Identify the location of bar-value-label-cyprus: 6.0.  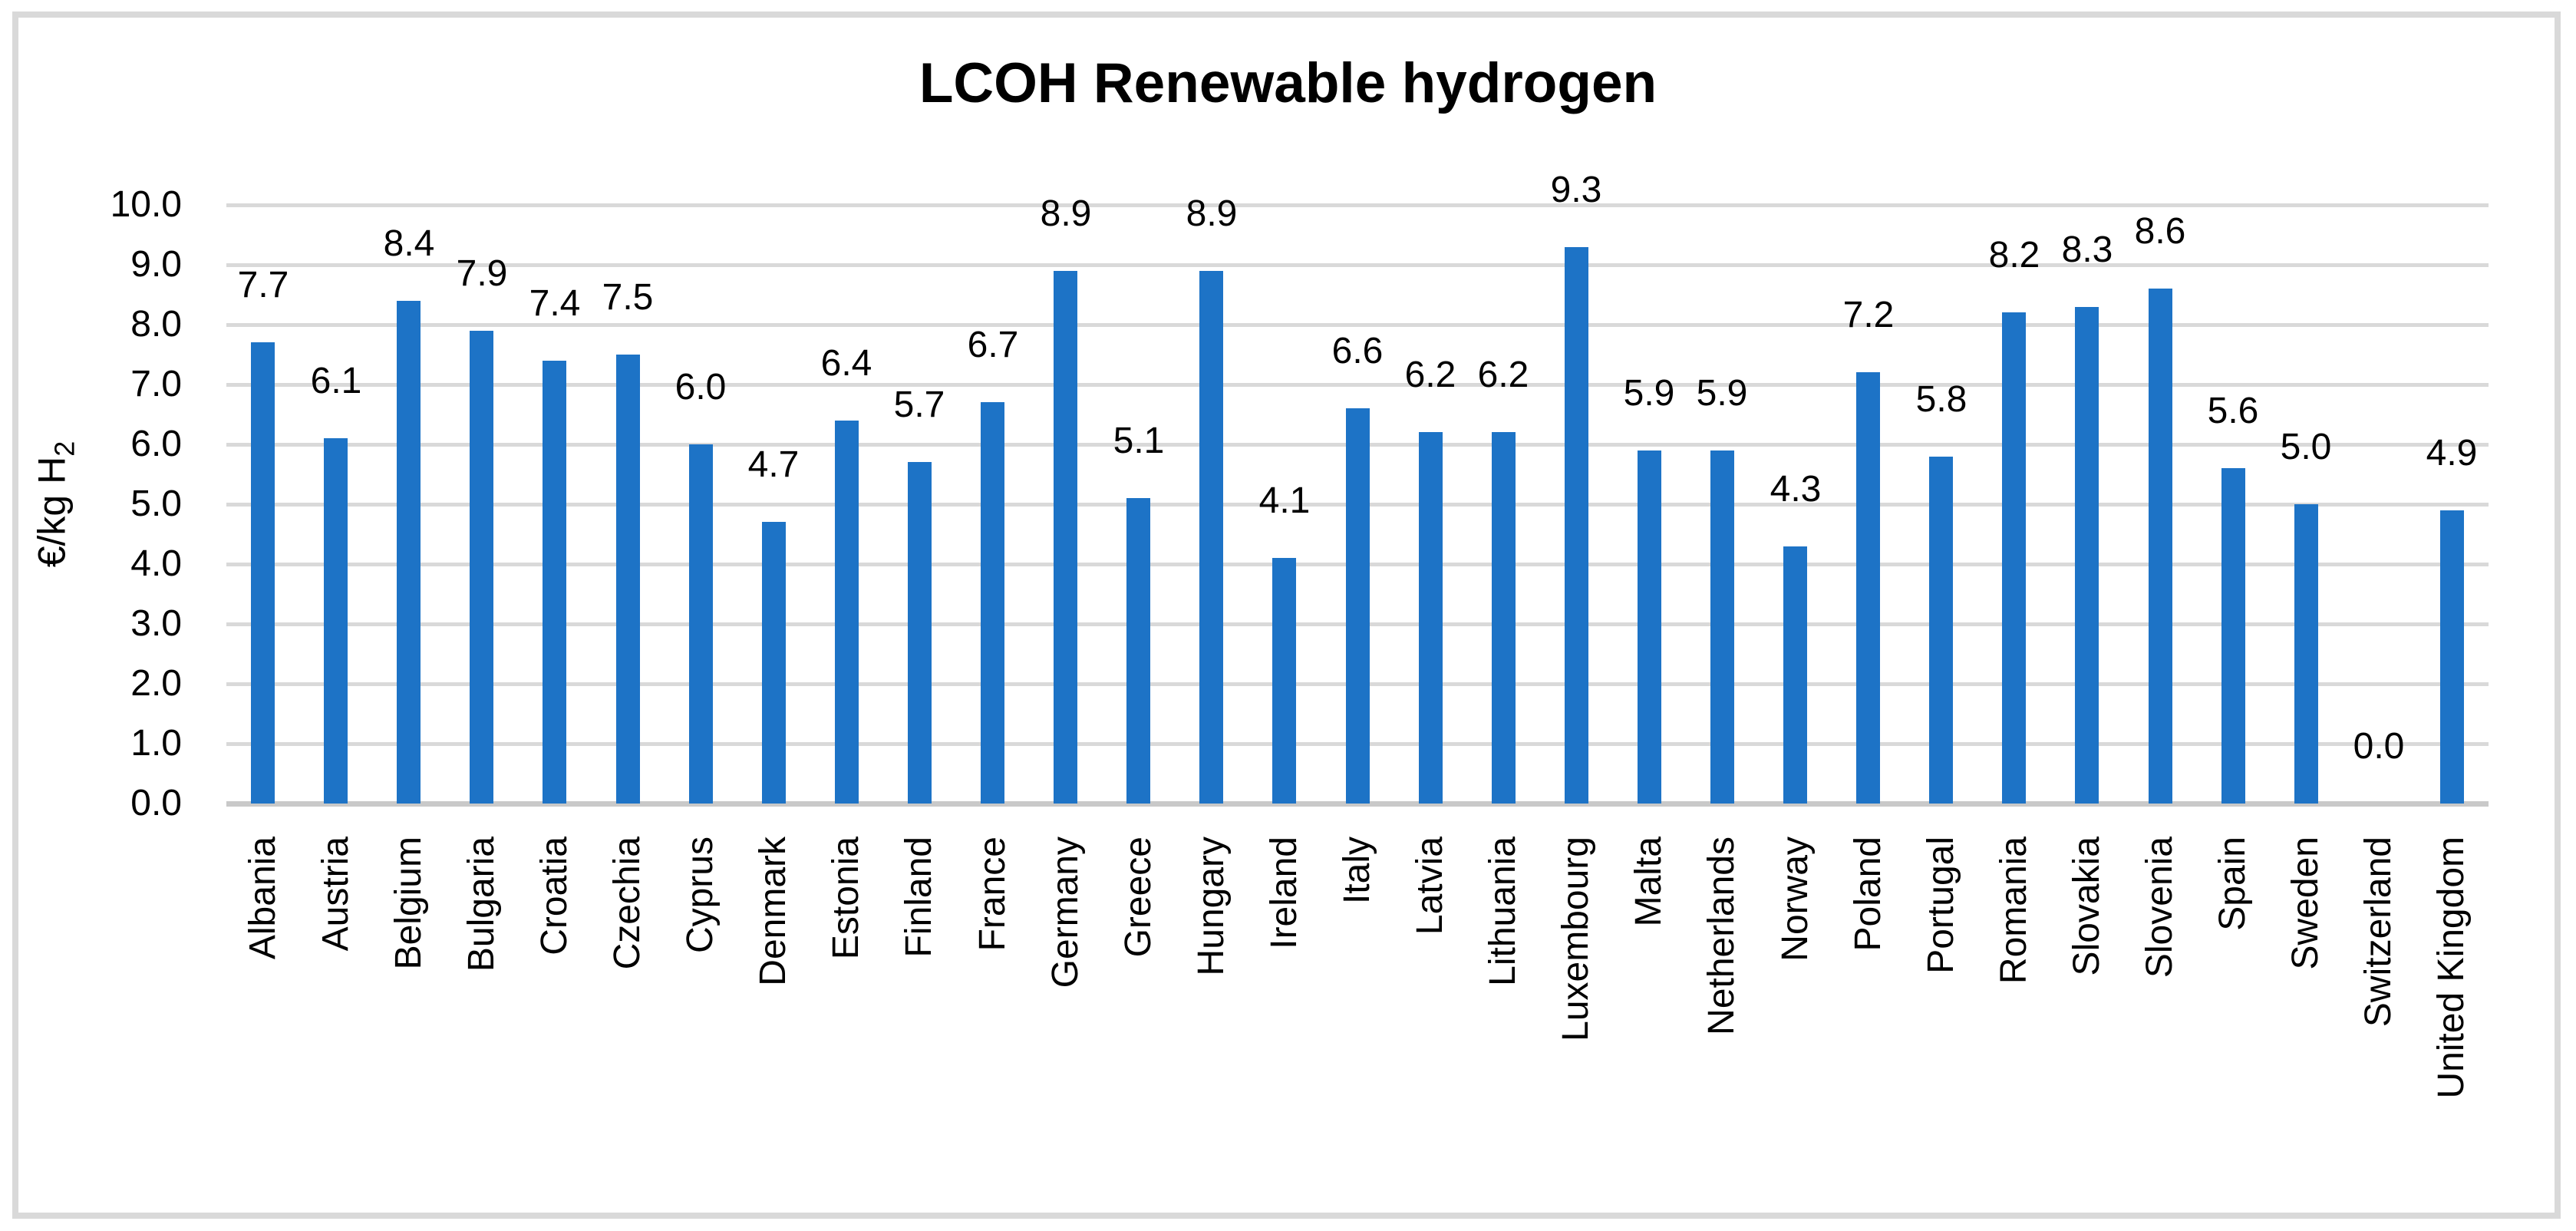
(701, 387).